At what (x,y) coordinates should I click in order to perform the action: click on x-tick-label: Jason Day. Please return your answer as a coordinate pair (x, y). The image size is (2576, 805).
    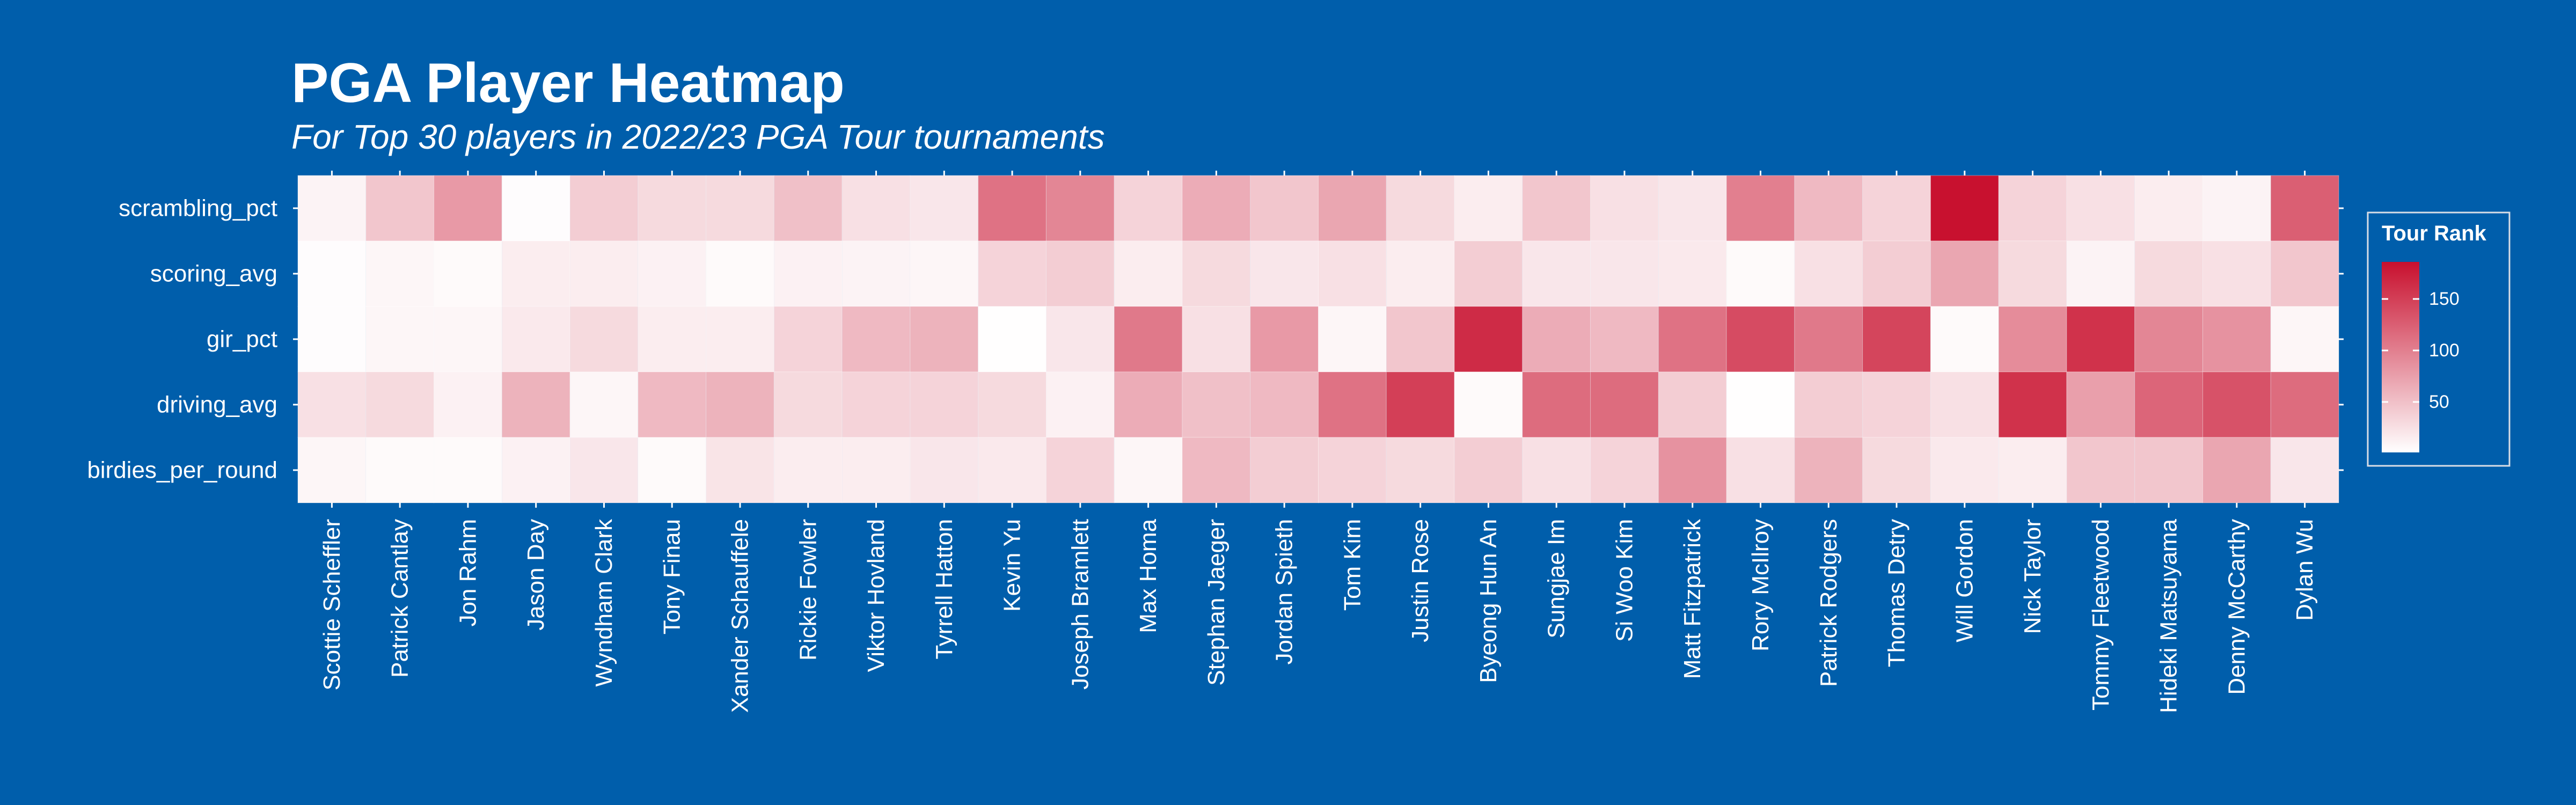
    Looking at the image, I should click on (536, 575).